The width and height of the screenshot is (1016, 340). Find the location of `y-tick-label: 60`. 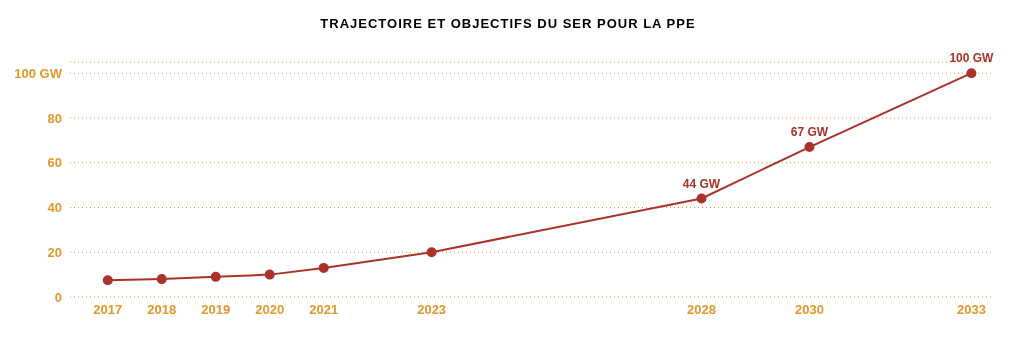

y-tick-label: 60 is located at coordinates (54, 163).